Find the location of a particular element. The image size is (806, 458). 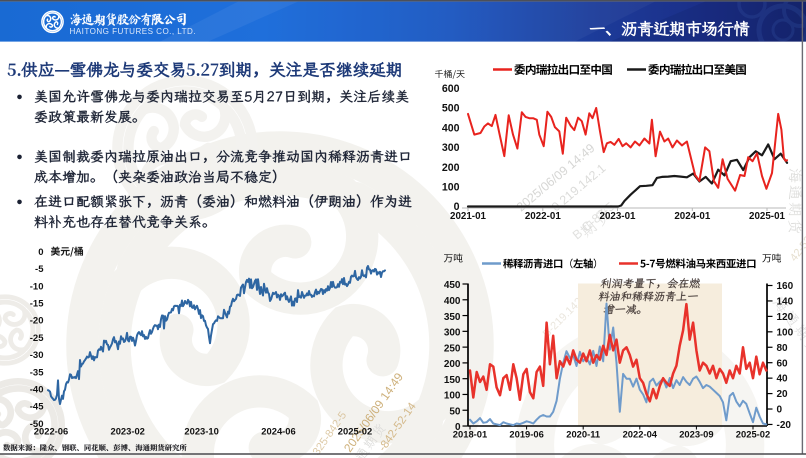

svg-text: -40 is located at coordinates (37, 390).